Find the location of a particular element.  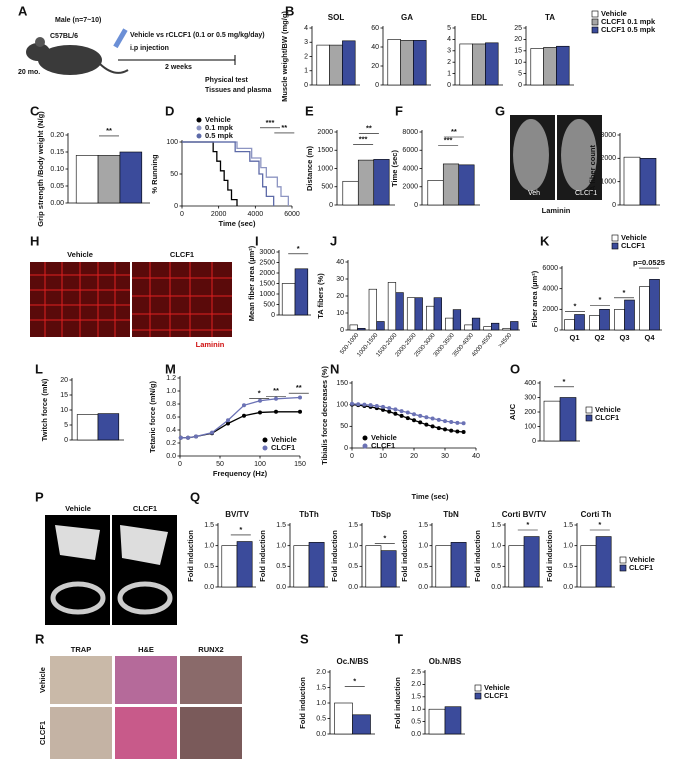

panel-letter: N is located at coordinates (334, 368).